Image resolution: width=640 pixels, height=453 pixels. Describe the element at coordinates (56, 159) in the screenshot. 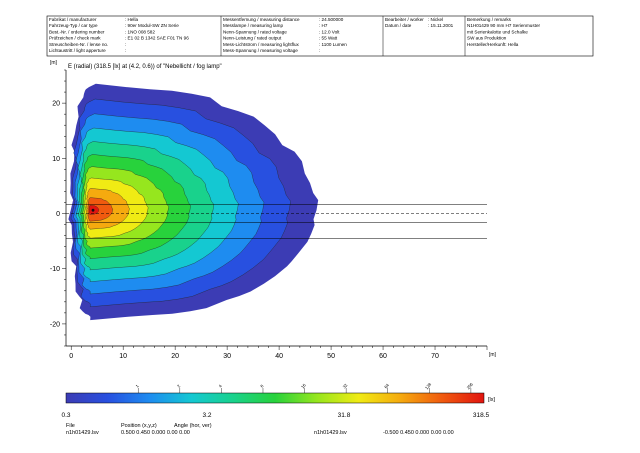

I see `y-tick-label: 10` at that location.